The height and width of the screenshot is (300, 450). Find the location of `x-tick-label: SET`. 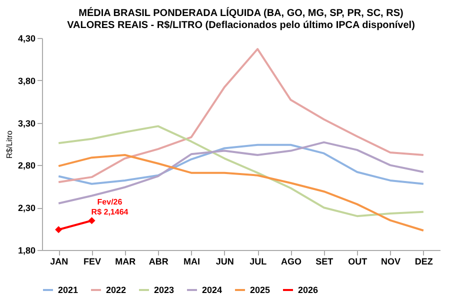

x-tick-label: SET is located at coordinates (325, 261).